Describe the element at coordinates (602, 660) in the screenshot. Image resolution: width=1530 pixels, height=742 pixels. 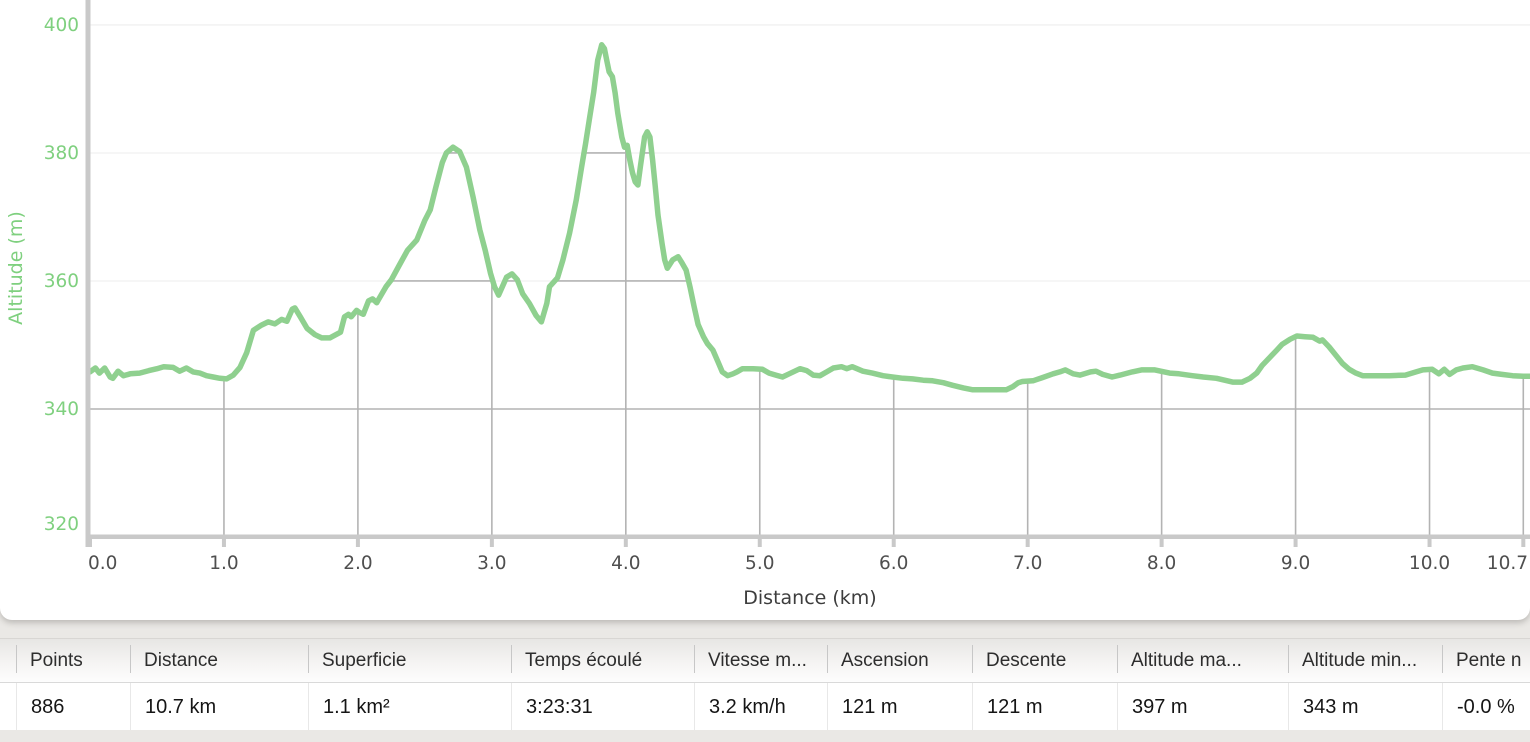
I see `stats-header-cell: Temps écoulé` at that location.